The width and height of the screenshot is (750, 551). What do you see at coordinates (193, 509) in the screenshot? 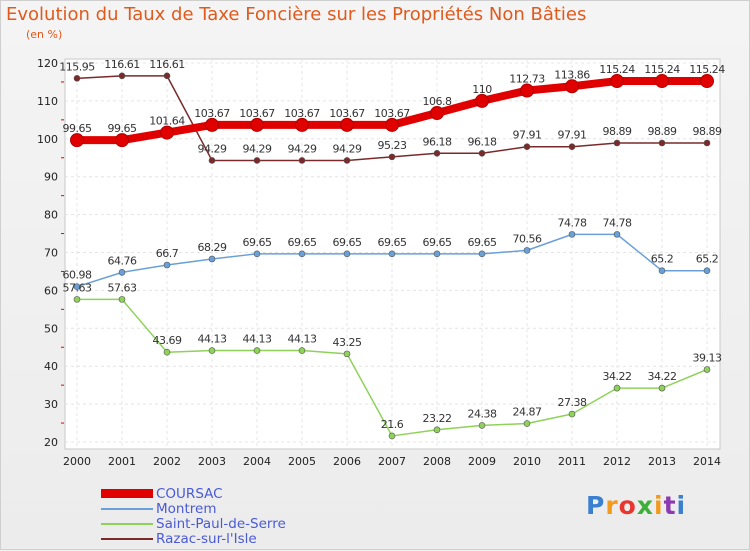
I see `legend-item: Montrem` at bounding box center [193, 509].